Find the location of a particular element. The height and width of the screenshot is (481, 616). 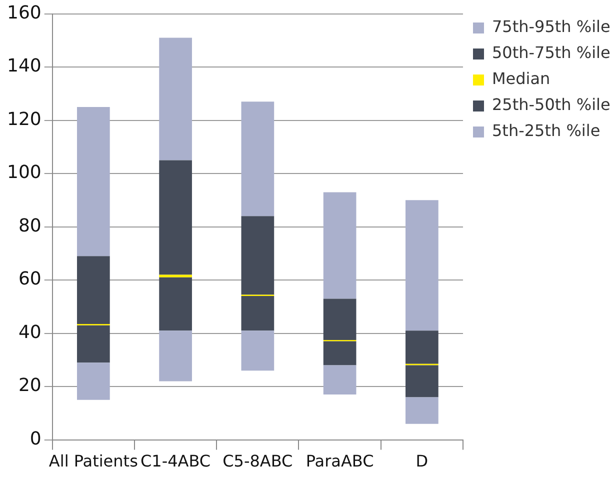

legend-label: 5th-25th %ile is located at coordinates (546, 130).